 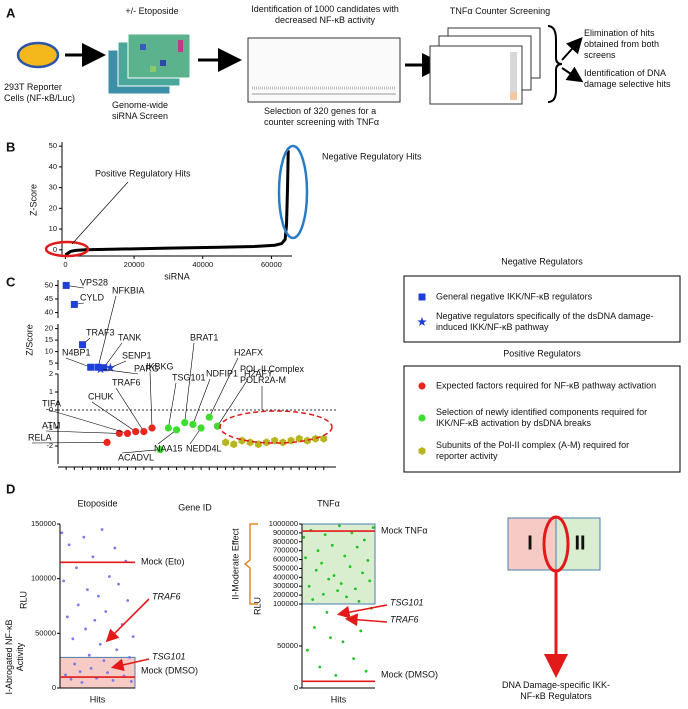 What do you see at coordinates (204, 337) in the screenshot?
I see `gene-label: BRAT1` at bounding box center [204, 337].